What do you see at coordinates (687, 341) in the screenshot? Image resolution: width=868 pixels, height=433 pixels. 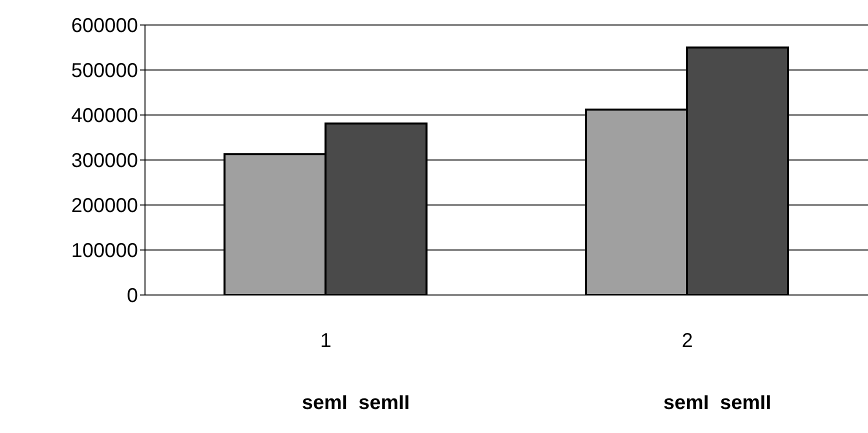 I see `x-tick-label: 2` at bounding box center [687, 341].